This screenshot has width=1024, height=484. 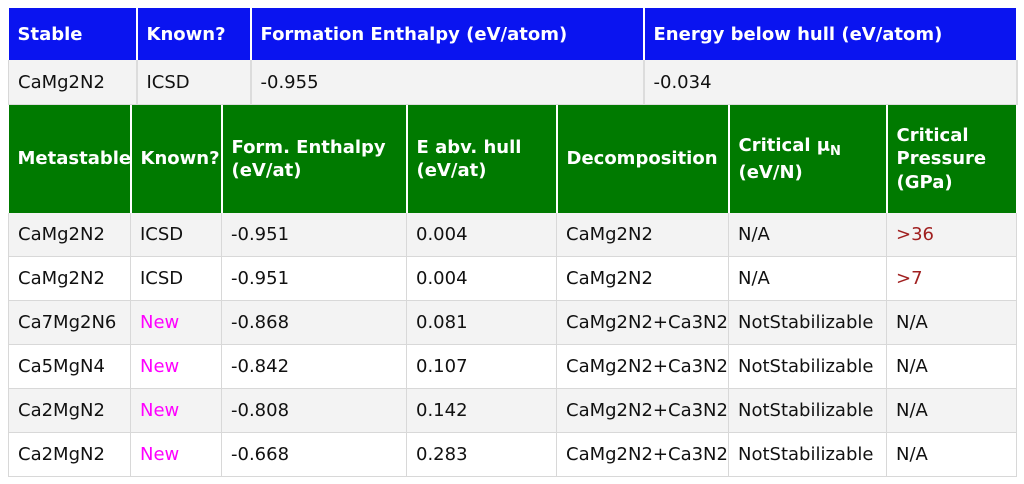 I want to click on cell-critical-pressure: >7, so click(x=951, y=278).